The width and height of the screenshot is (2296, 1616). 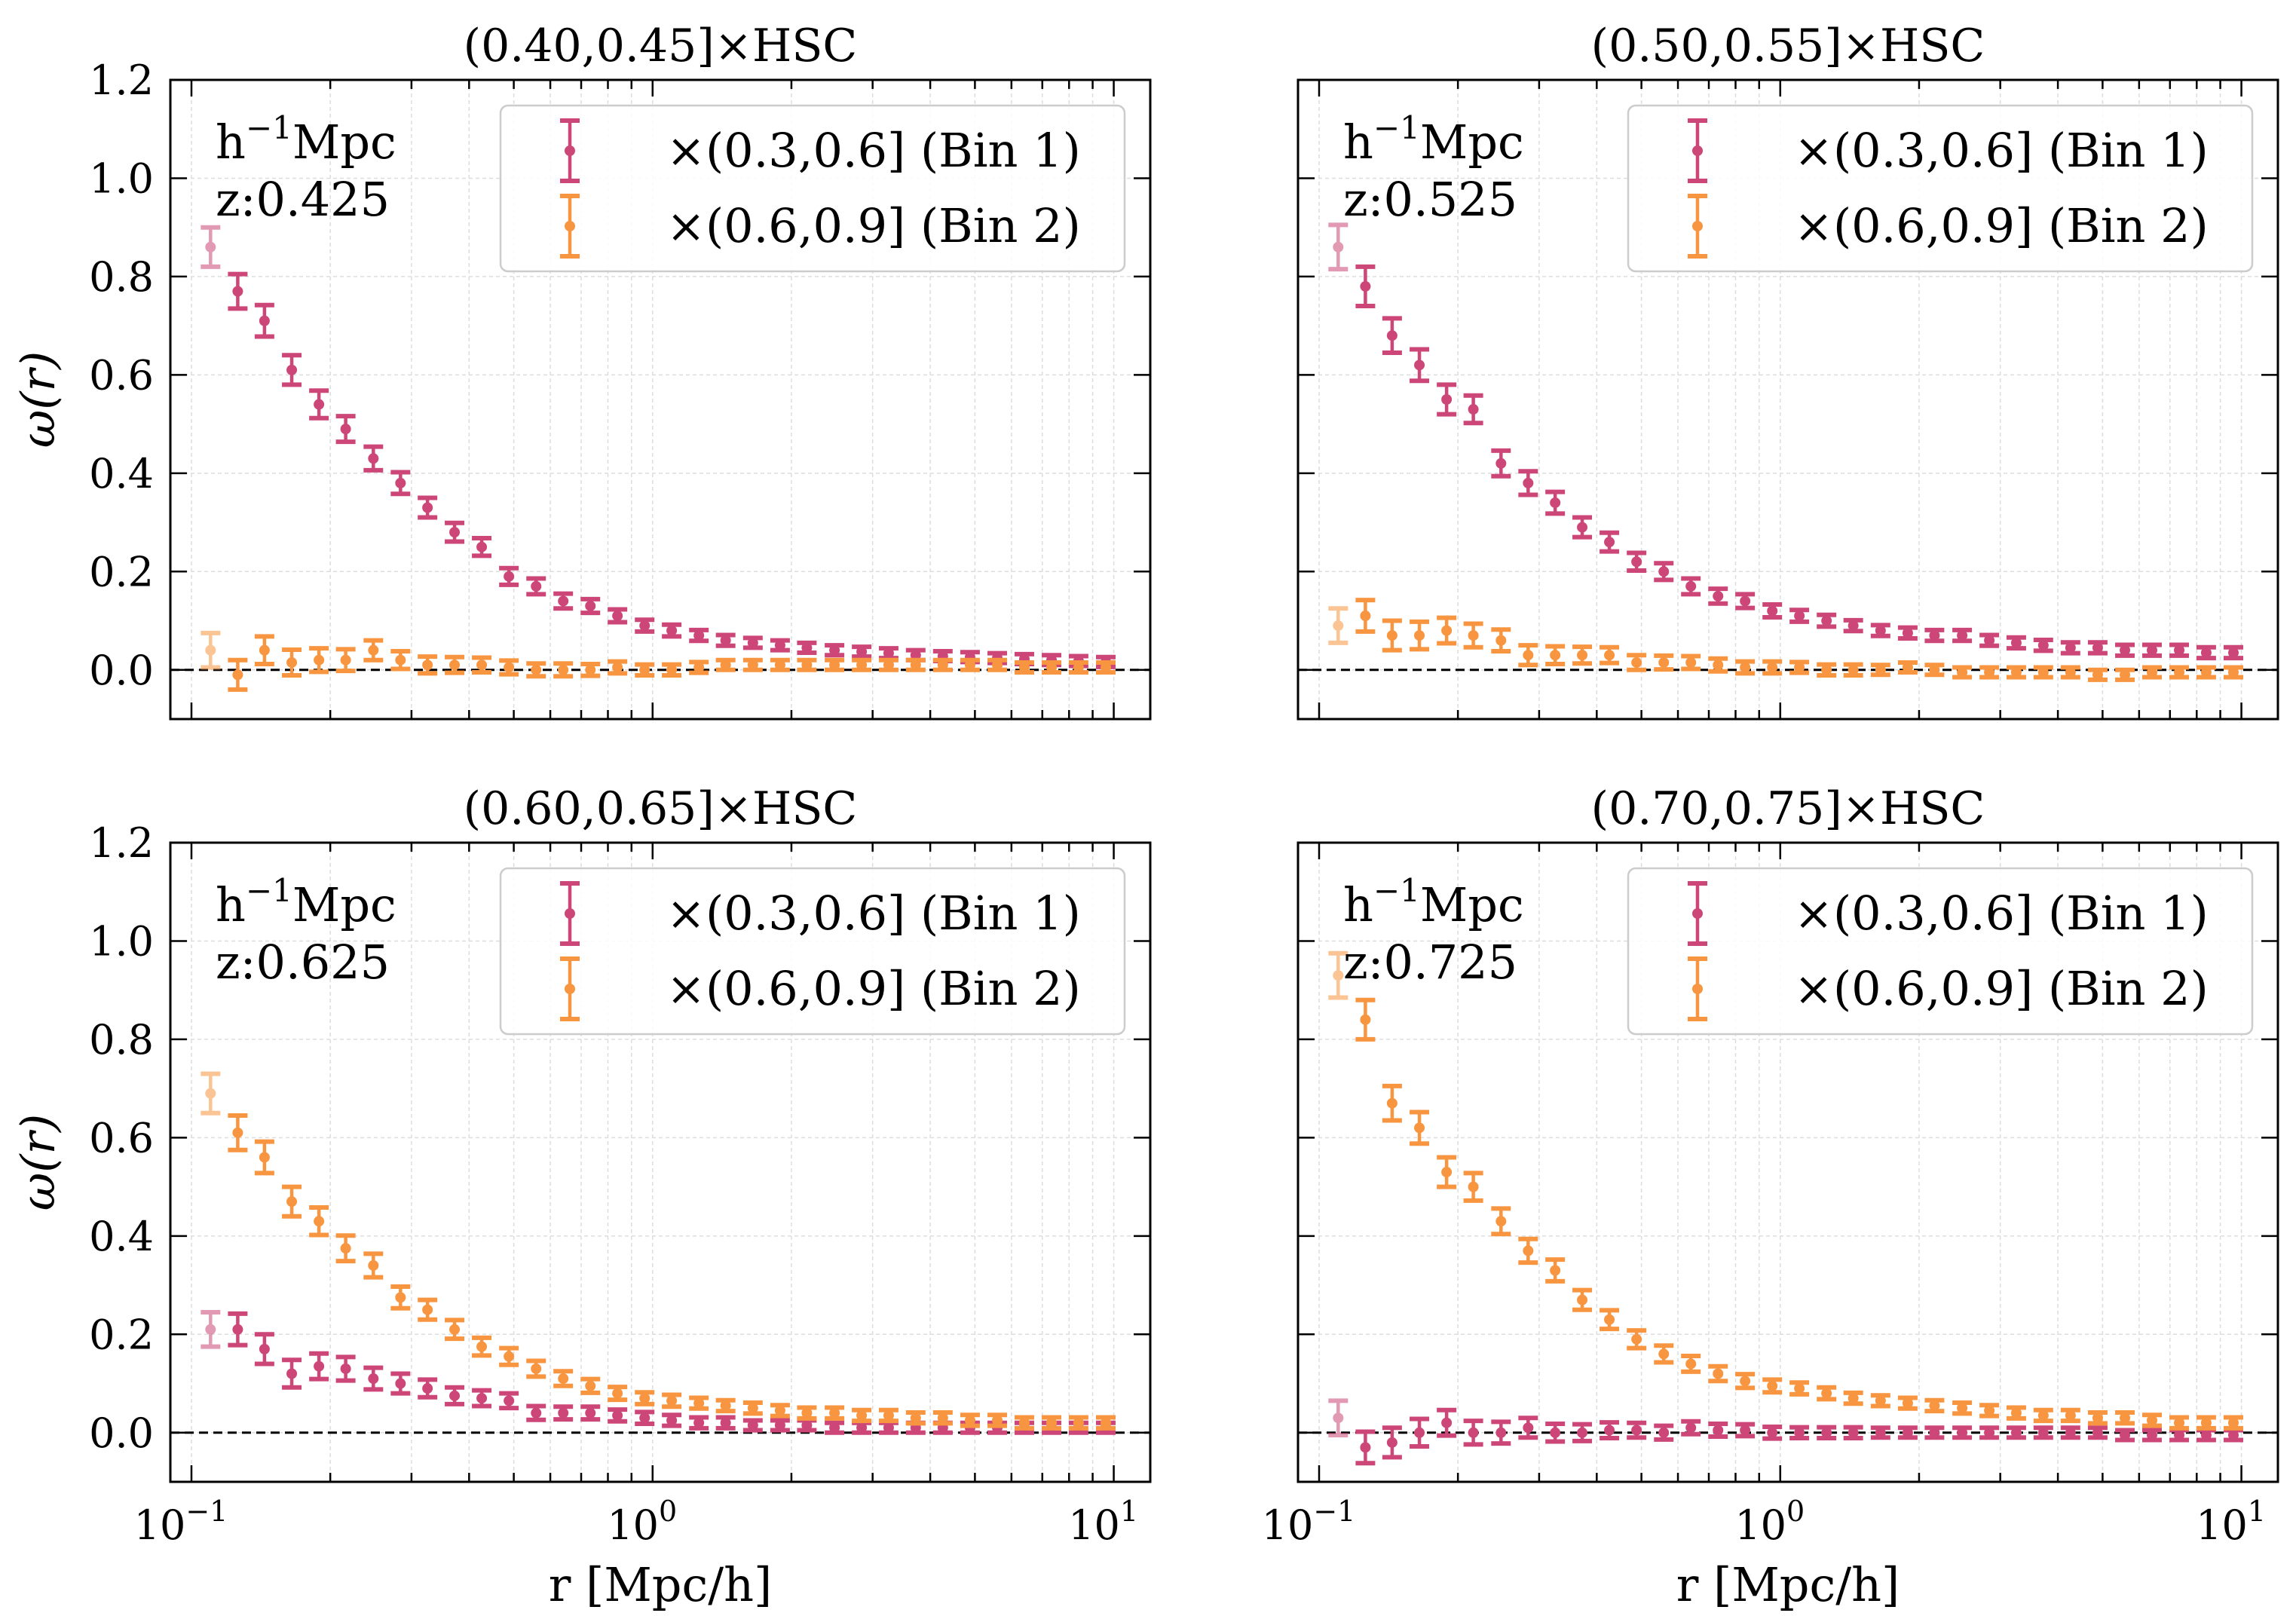 What do you see at coordinates (570, 150) in the screenshot?
I see `legend-marker` at bounding box center [570, 150].